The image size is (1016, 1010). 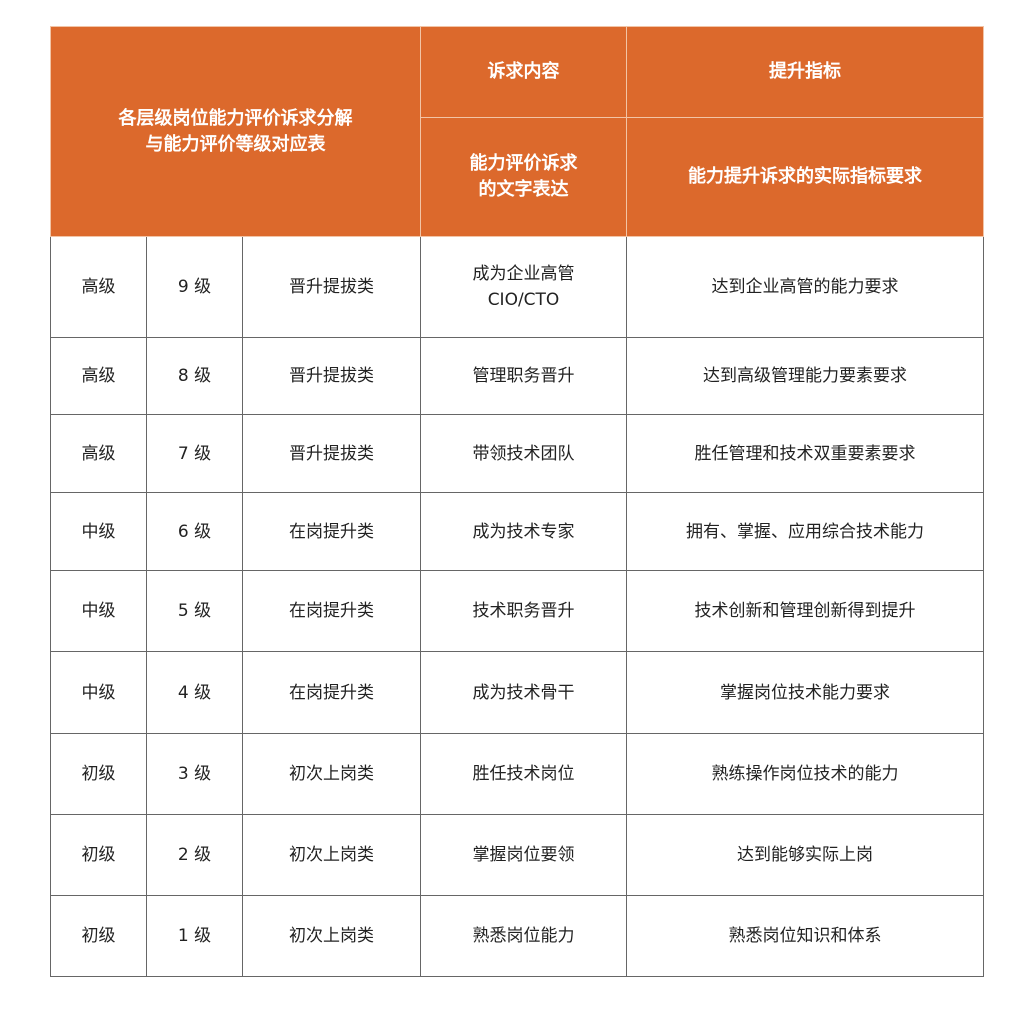 What do you see at coordinates (194, 376) in the screenshot?
I see `cell-grade: 8 级` at bounding box center [194, 376].